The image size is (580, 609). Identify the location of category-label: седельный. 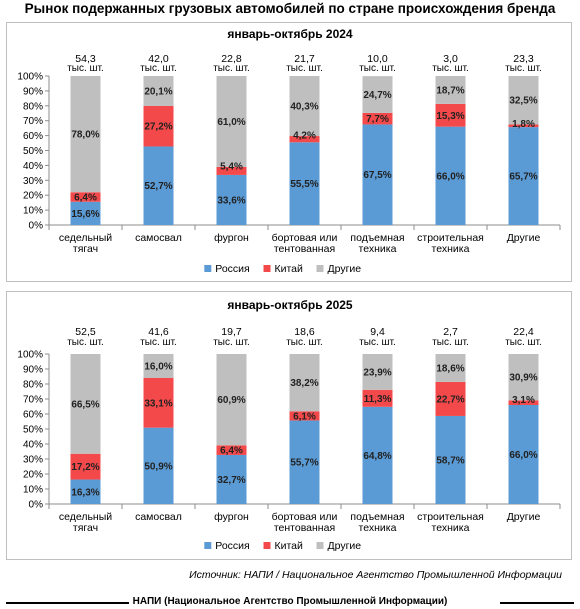
(85, 238).